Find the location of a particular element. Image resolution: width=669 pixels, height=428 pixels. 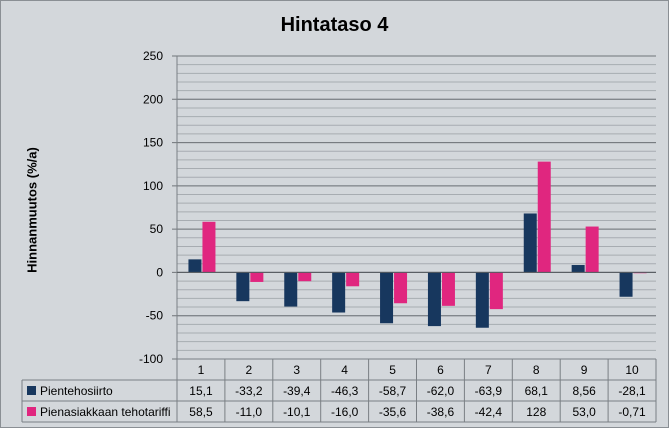

y-tick-label: -100 is located at coordinates (151, 359).